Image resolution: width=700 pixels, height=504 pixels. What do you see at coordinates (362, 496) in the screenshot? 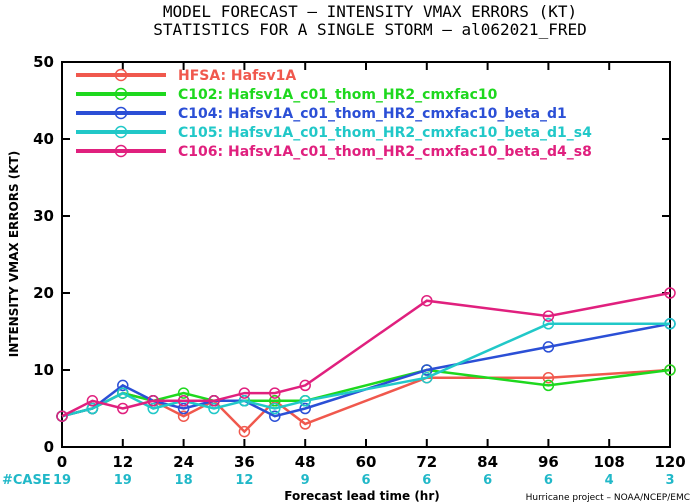
I see `x-axis-label: Forecast lead time (hr)` at bounding box center [362, 496].